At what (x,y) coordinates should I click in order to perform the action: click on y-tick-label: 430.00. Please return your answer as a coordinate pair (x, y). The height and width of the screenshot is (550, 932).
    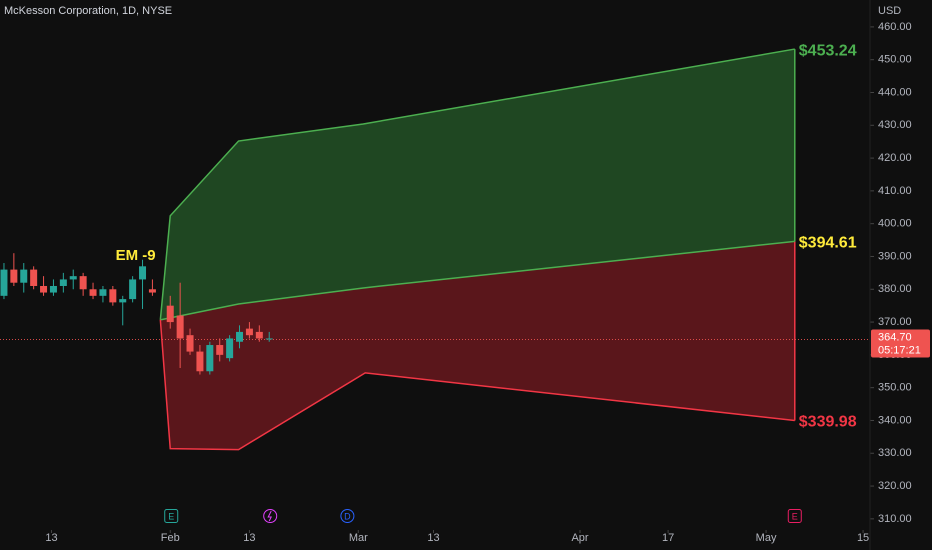
    Looking at the image, I should click on (895, 125).